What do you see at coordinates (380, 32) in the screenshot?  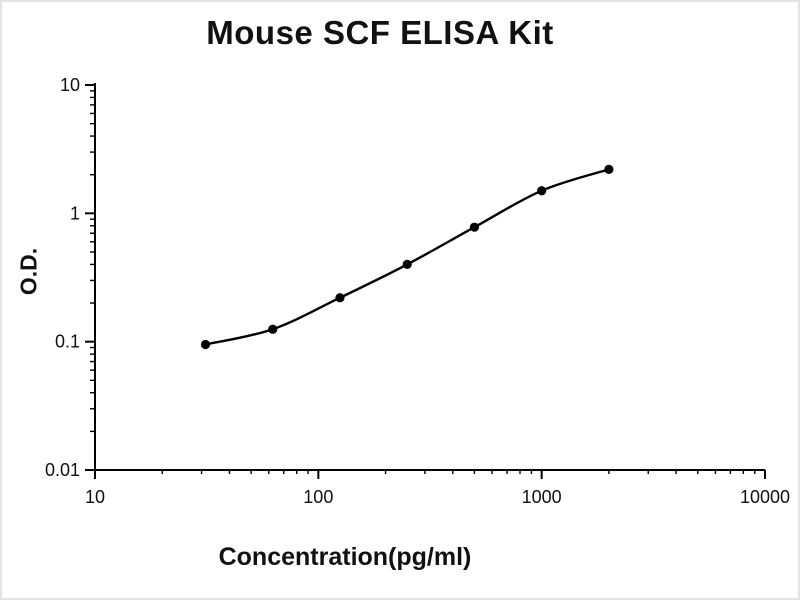 I see `chart-title: Mouse SCF ELISA Kit` at bounding box center [380, 32].